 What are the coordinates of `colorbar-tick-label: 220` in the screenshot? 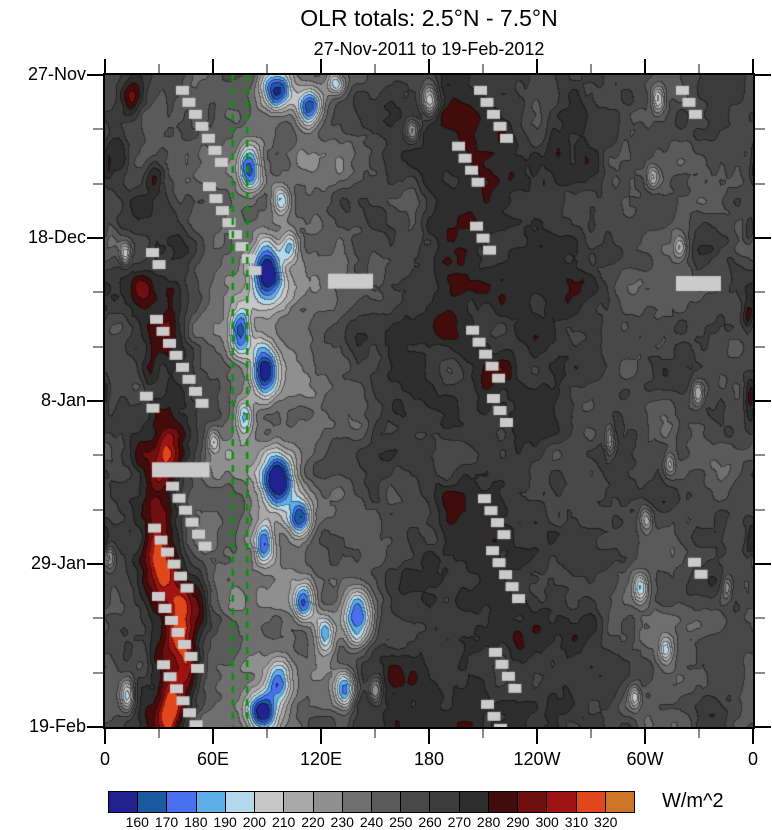 It's located at (313, 822).